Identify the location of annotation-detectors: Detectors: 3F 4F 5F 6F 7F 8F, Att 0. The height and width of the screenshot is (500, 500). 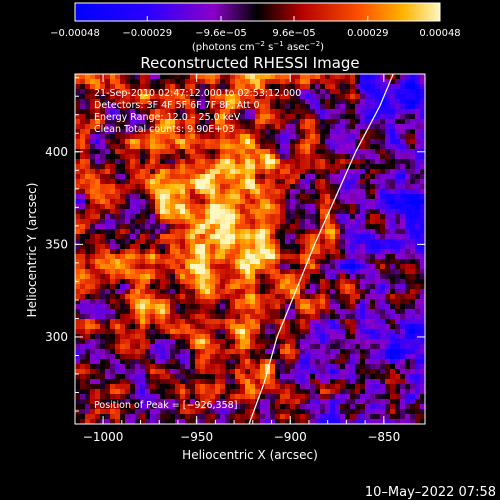
(177, 105).